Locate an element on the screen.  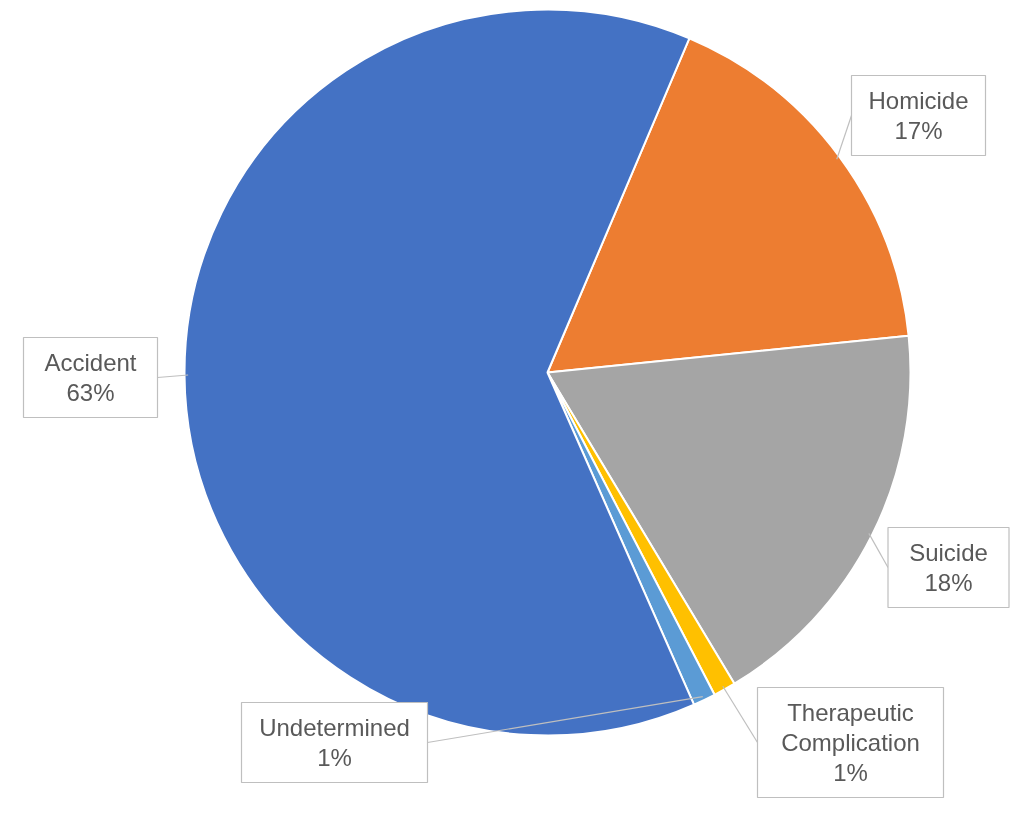
slice-label: Therapeutic Complication is located at coordinates (850, 727).